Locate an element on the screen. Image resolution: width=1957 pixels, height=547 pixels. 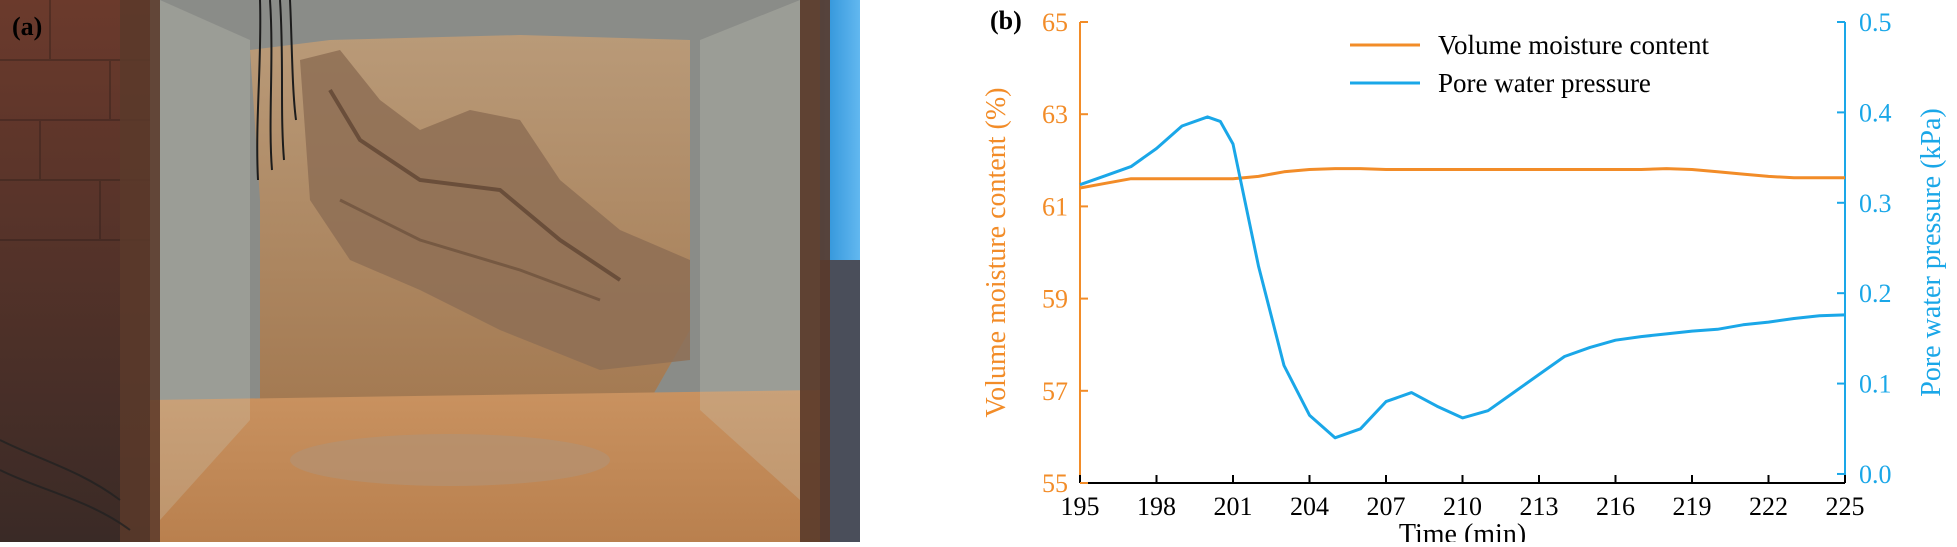
y-right-tick-label: 0.1 is located at coordinates (1875, 384).